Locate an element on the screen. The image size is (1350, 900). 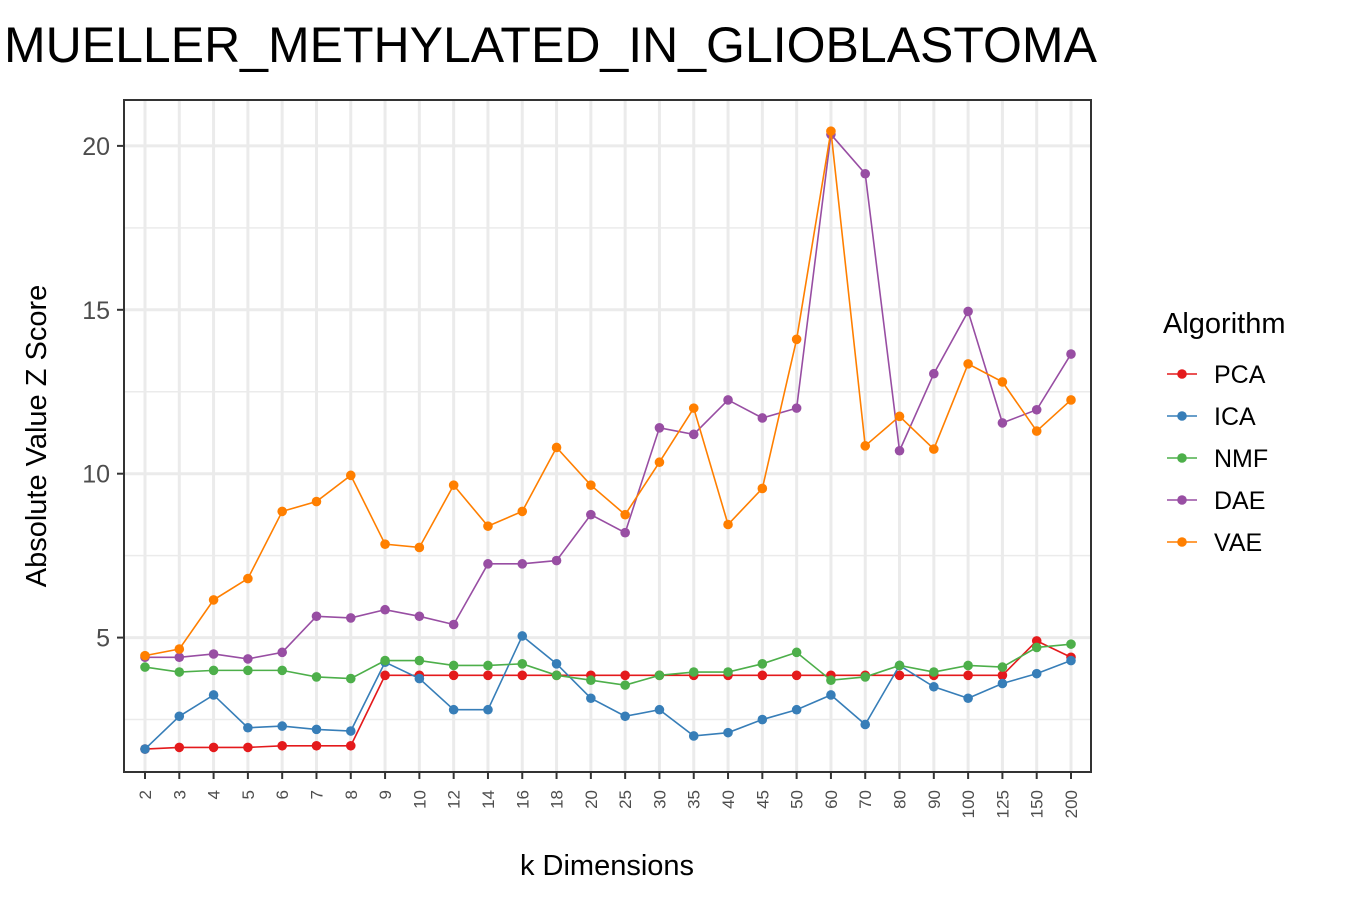
x-tick-label: 200 is located at coordinates (1071, 804).